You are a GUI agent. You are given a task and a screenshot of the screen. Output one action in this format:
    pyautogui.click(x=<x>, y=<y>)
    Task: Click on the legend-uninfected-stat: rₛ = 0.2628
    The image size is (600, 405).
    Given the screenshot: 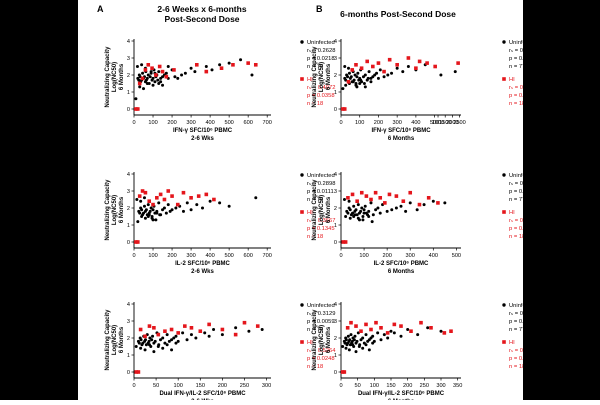 What is the action you would take?
    pyautogui.click(x=321, y=51)
    